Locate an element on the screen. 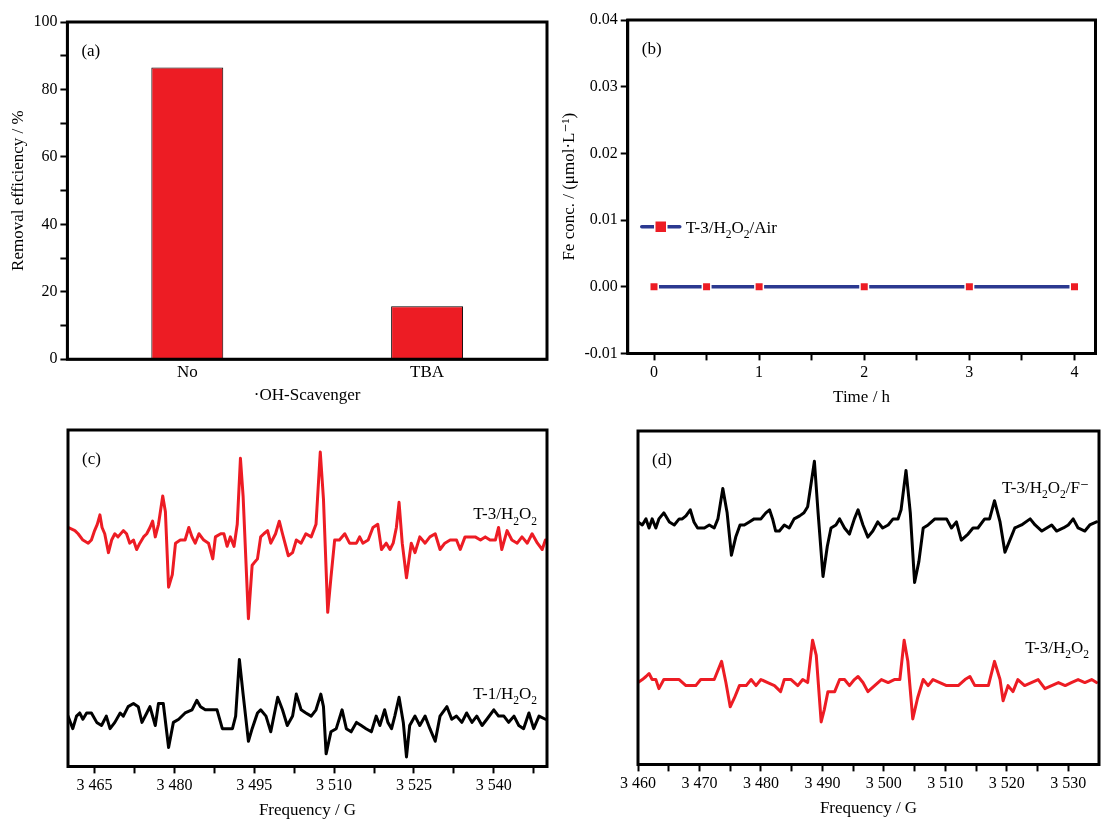 The image size is (1103, 825). x-tick-label: 3 is located at coordinates (969, 372).